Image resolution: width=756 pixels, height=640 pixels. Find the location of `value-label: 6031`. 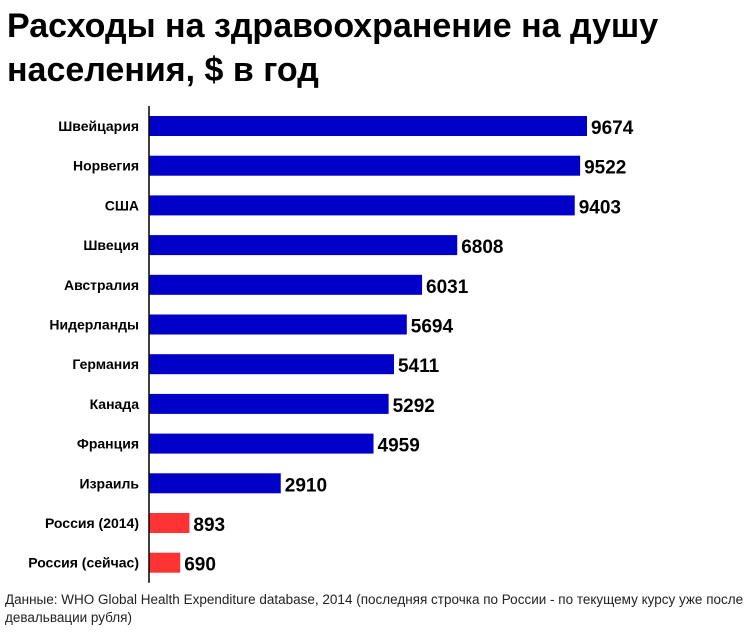

value-label: 6031 is located at coordinates (447, 287).